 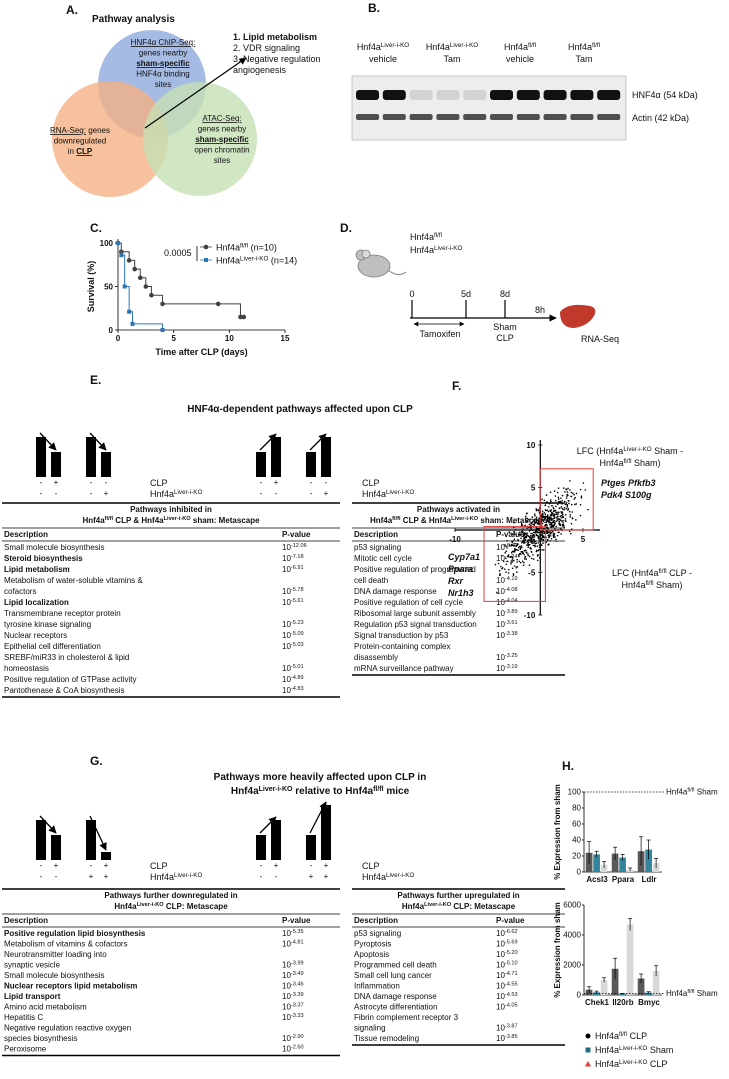 What do you see at coordinates (299, 546) in the screenshot?
I see `p-exponent: -12.06` at bounding box center [299, 546].